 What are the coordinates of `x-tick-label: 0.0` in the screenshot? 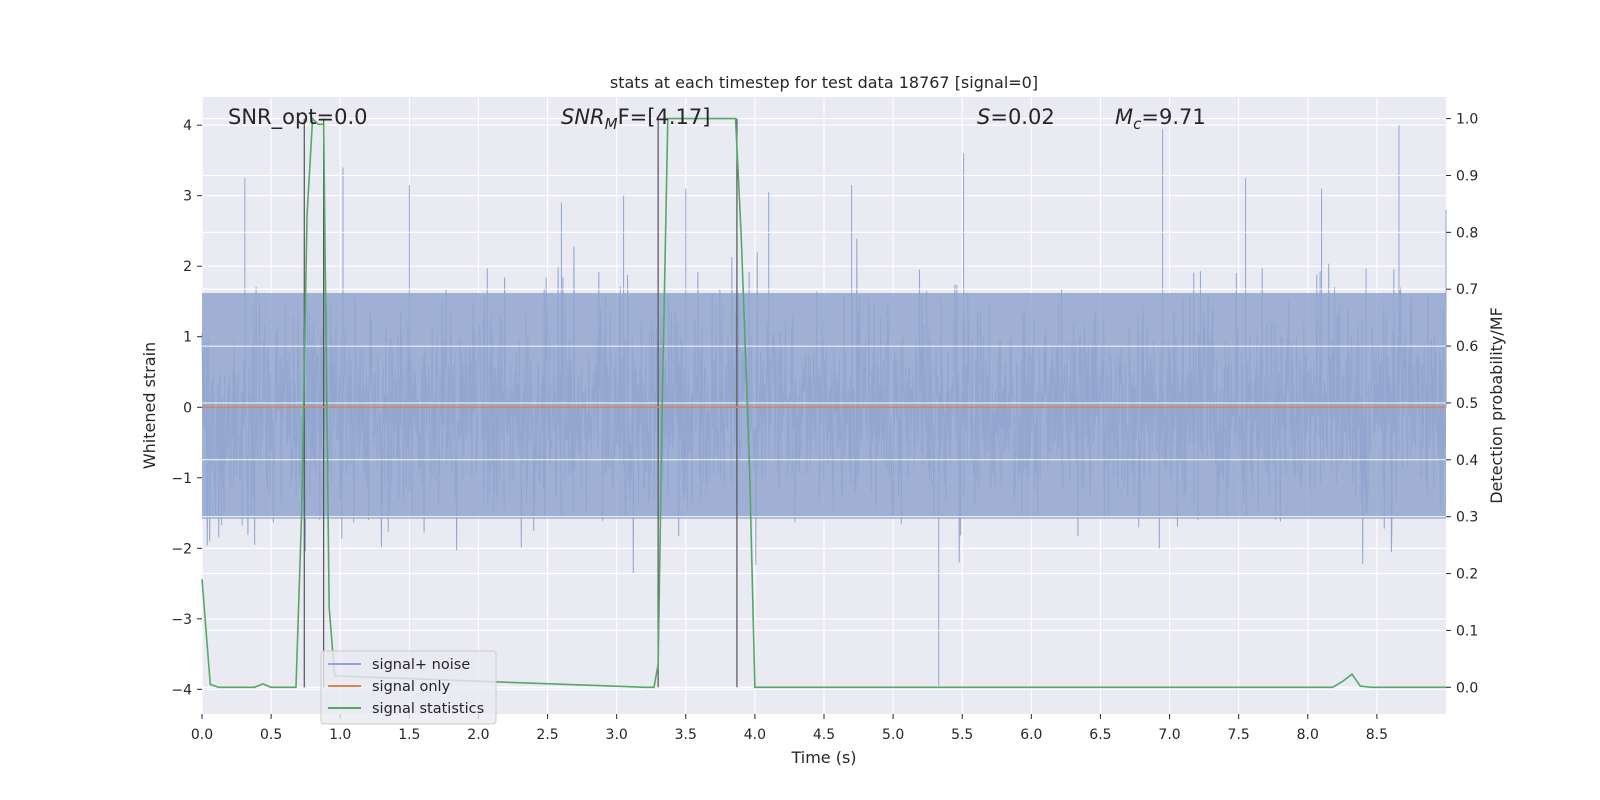 It's located at (202, 735).